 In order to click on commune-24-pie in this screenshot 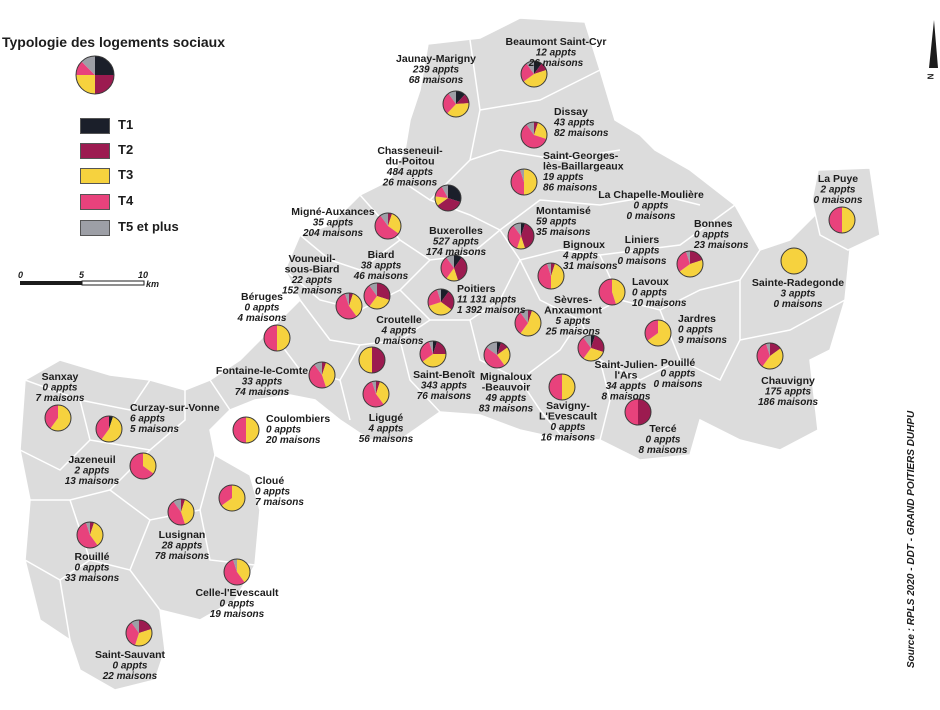, I will do `click(497, 355)`.